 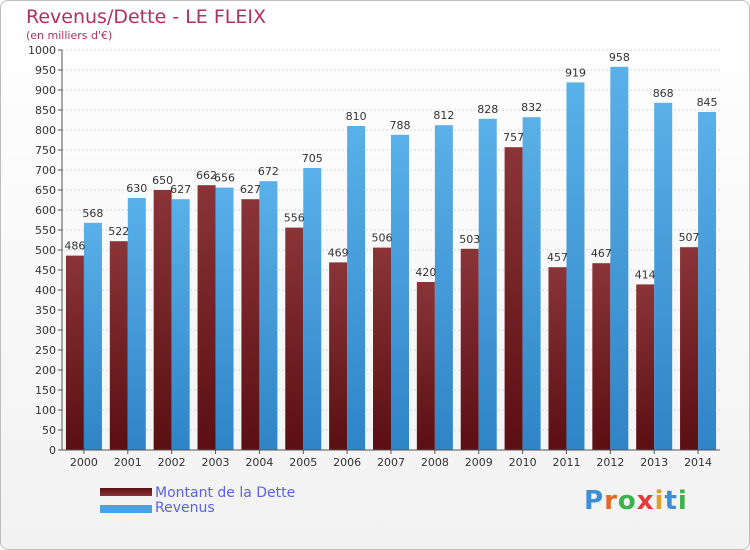 I want to click on value-label-dette: 650, so click(x=162, y=180).